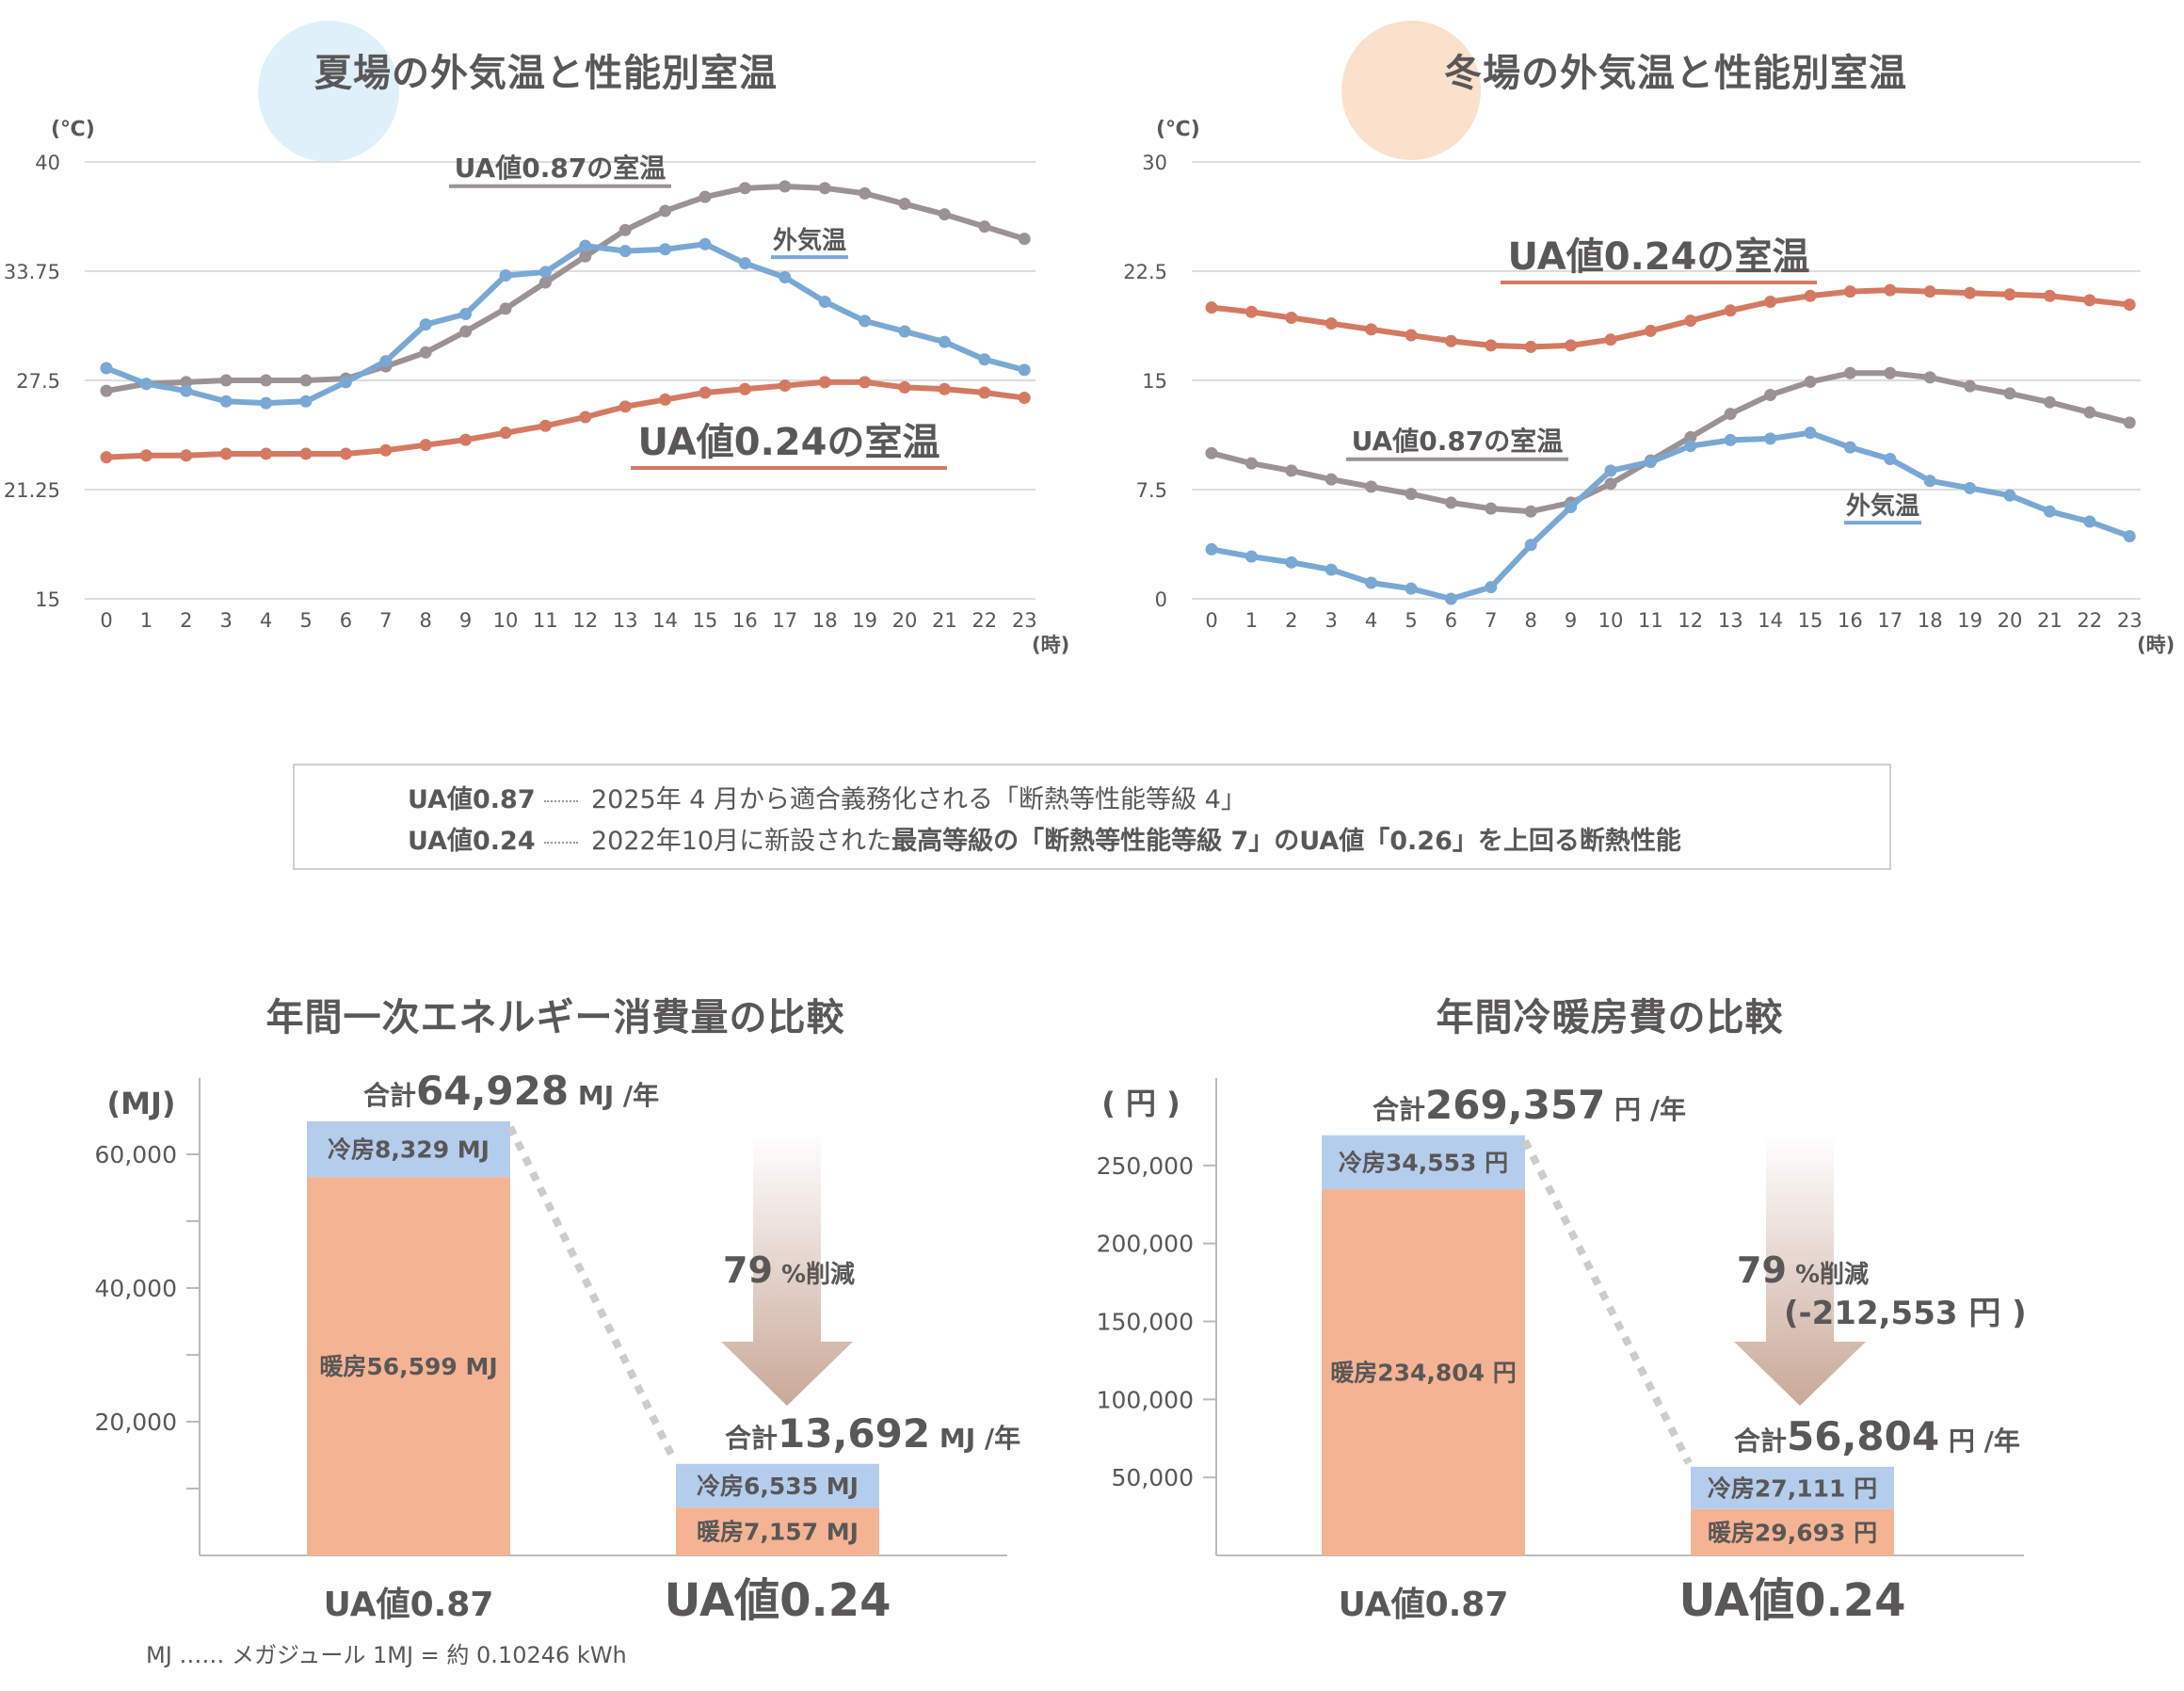 This screenshot has height=1691, width=2184. I want to click on note-text-ua087: 2025年 4 月から適合義務化される「断熱等性能等級 4」, so click(918, 800).